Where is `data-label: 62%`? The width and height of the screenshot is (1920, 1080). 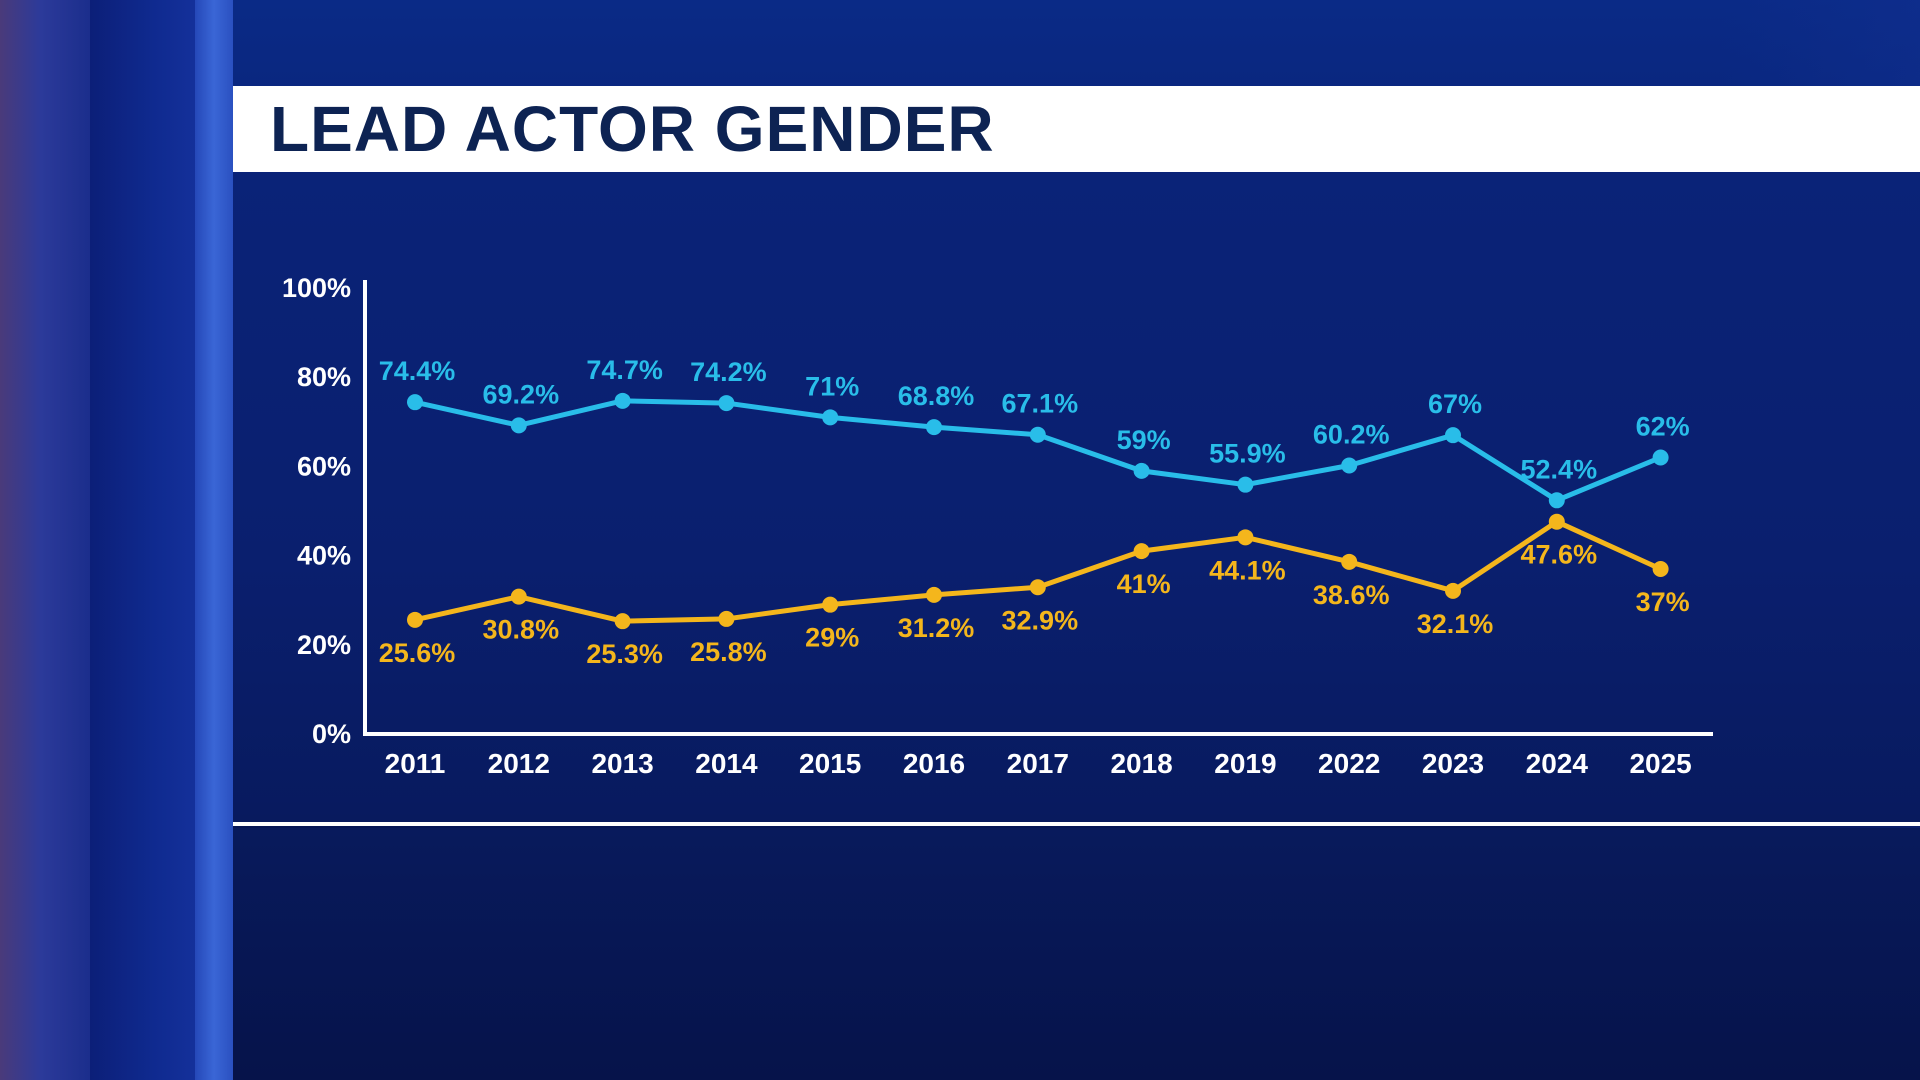
data-label: 62% is located at coordinates (1663, 426).